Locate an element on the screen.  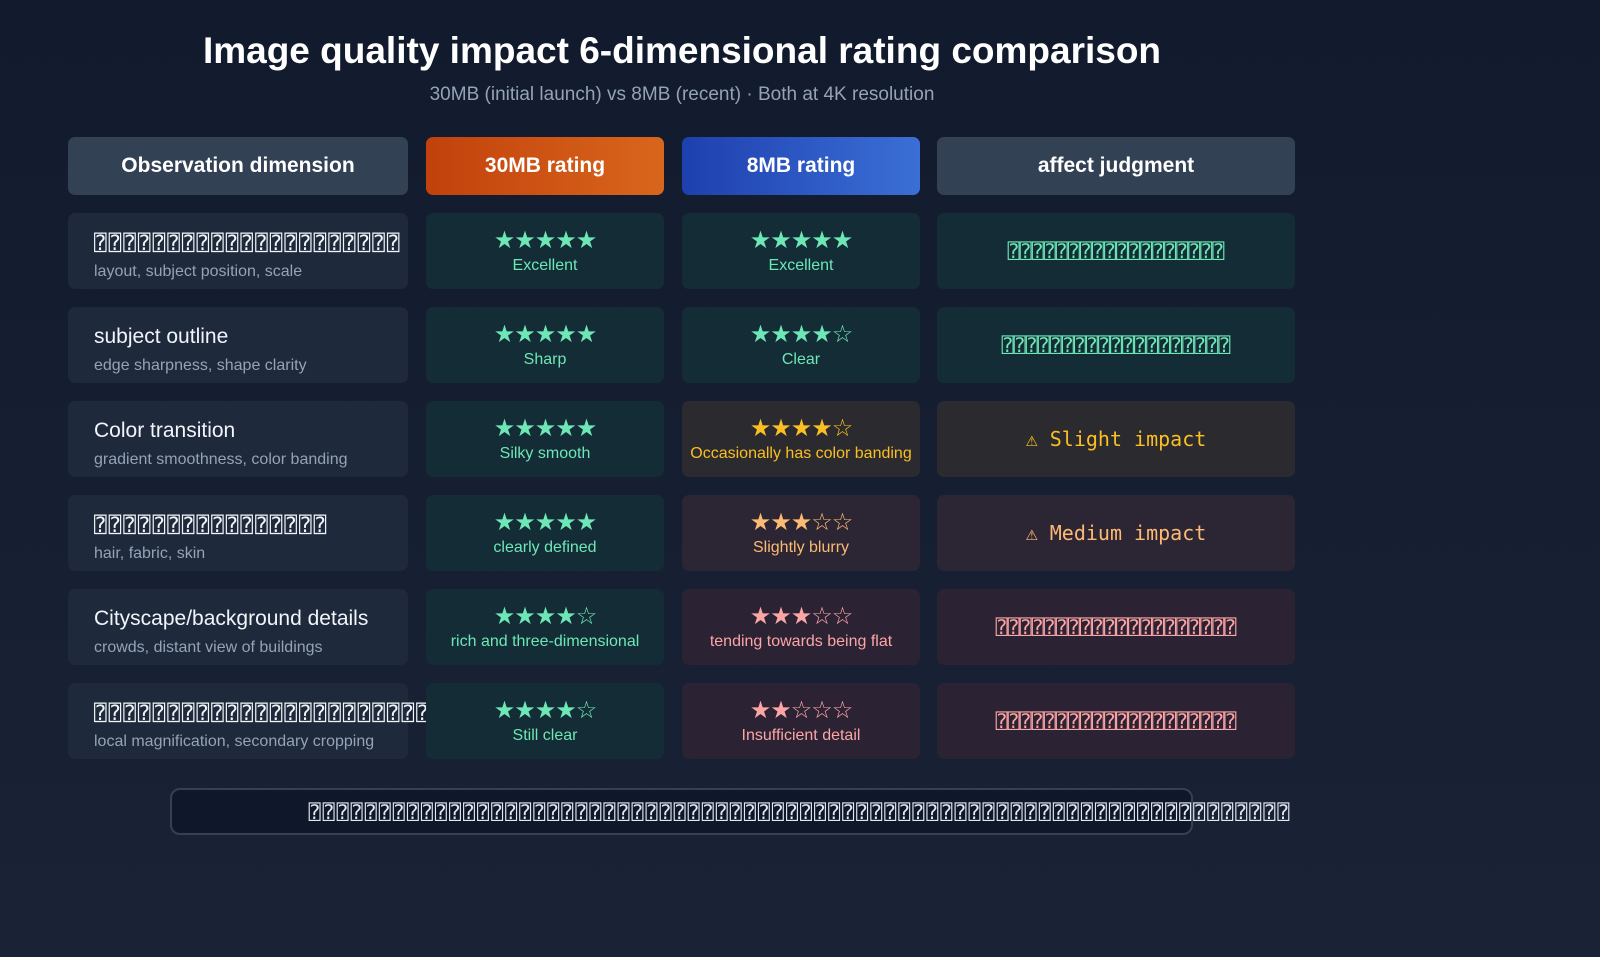
rating-30mb-cell: ★★★★★ Silky smooth is located at coordinates (545, 439).